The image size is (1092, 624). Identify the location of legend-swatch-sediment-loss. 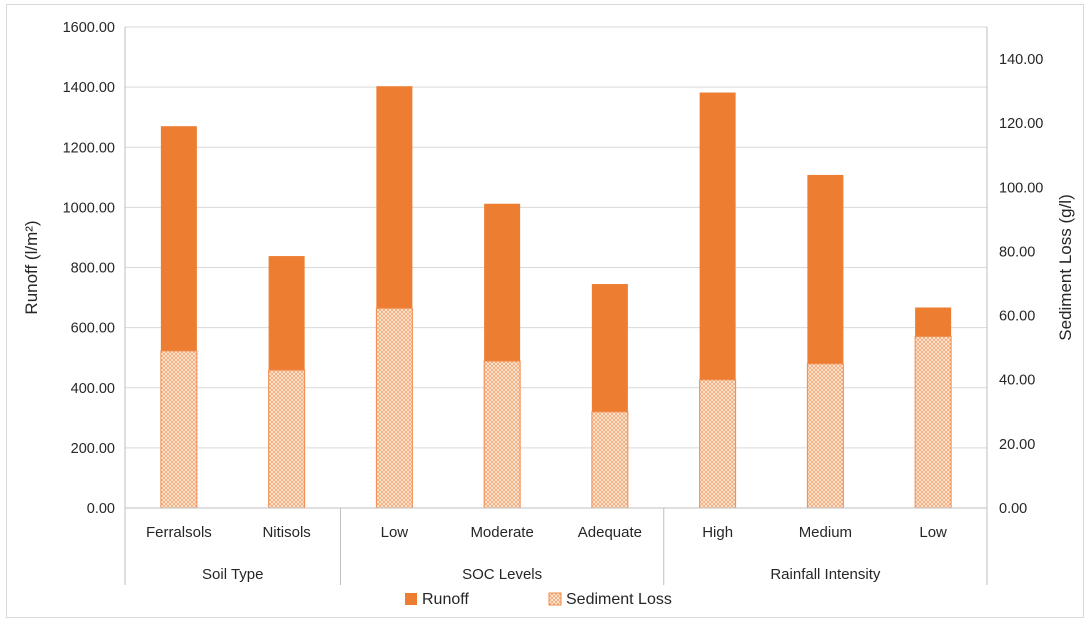
(555, 599).